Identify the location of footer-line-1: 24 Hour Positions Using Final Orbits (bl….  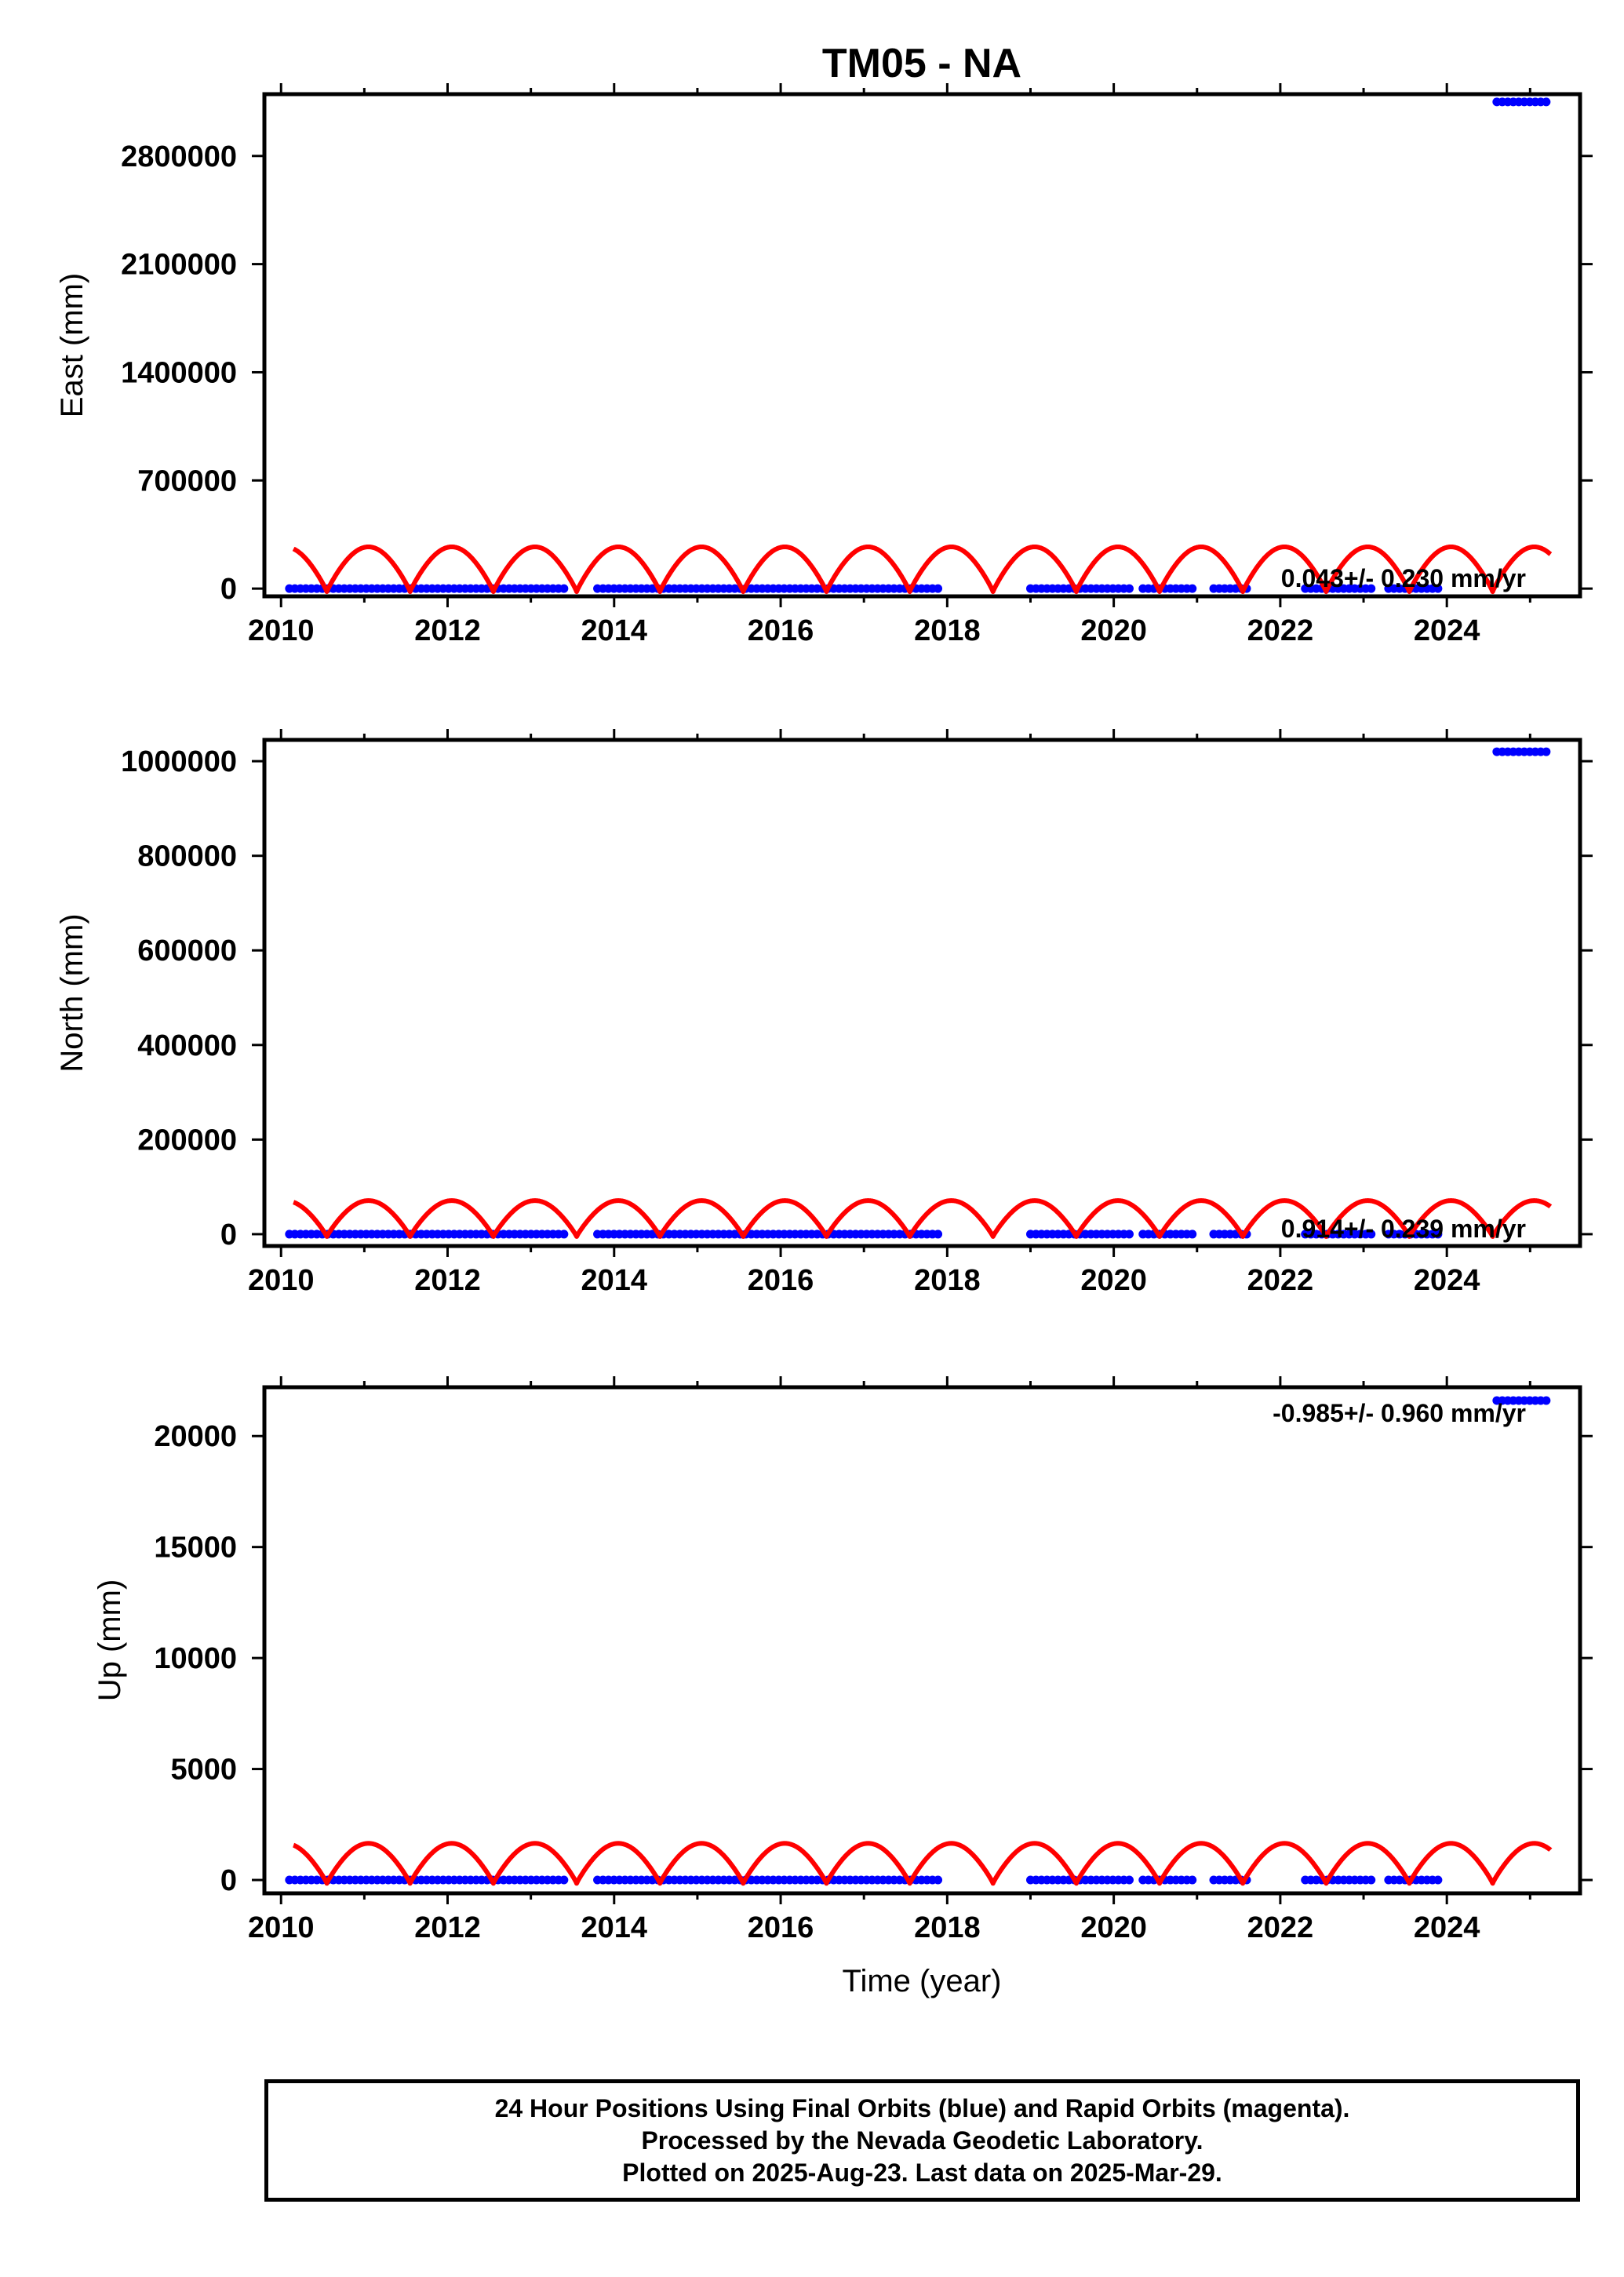
(922, 2107).